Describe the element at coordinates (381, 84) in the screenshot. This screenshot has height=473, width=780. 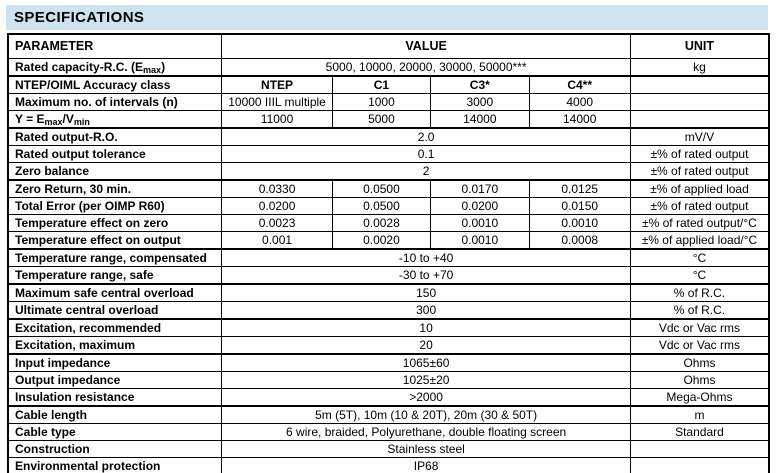
I see `value-cell: C1` at that location.